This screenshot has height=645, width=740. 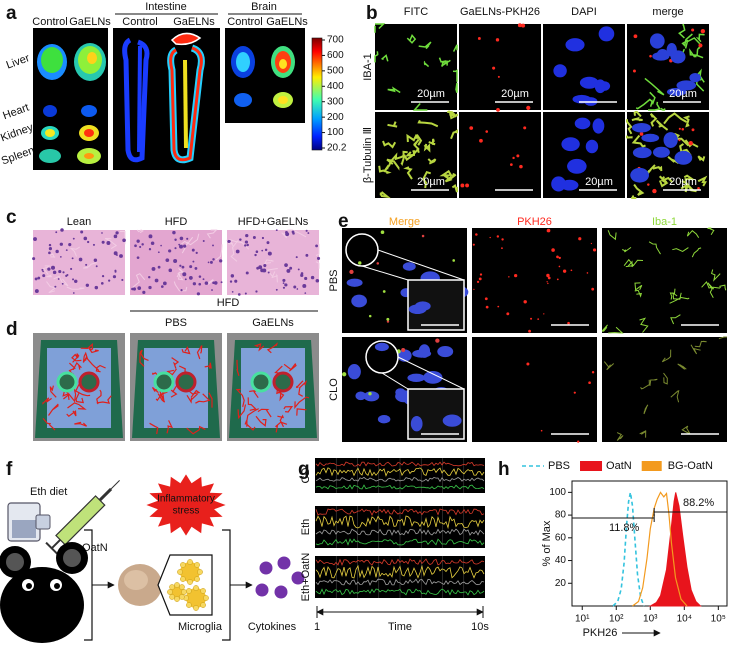 What do you see at coordinates (584, 12) in the screenshot?
I see `column-label: DAPI` at bounding box center [584, 12].